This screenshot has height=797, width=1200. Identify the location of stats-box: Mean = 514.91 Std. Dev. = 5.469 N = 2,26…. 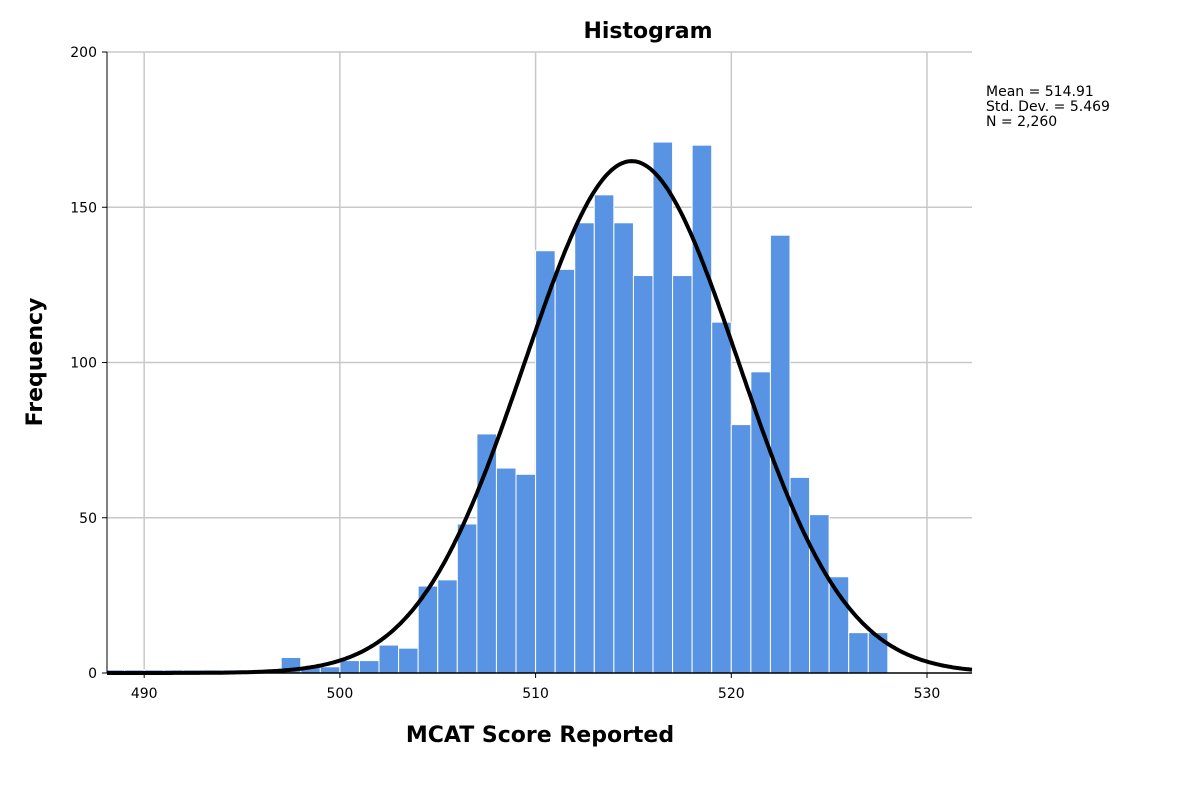
(1048, 107).